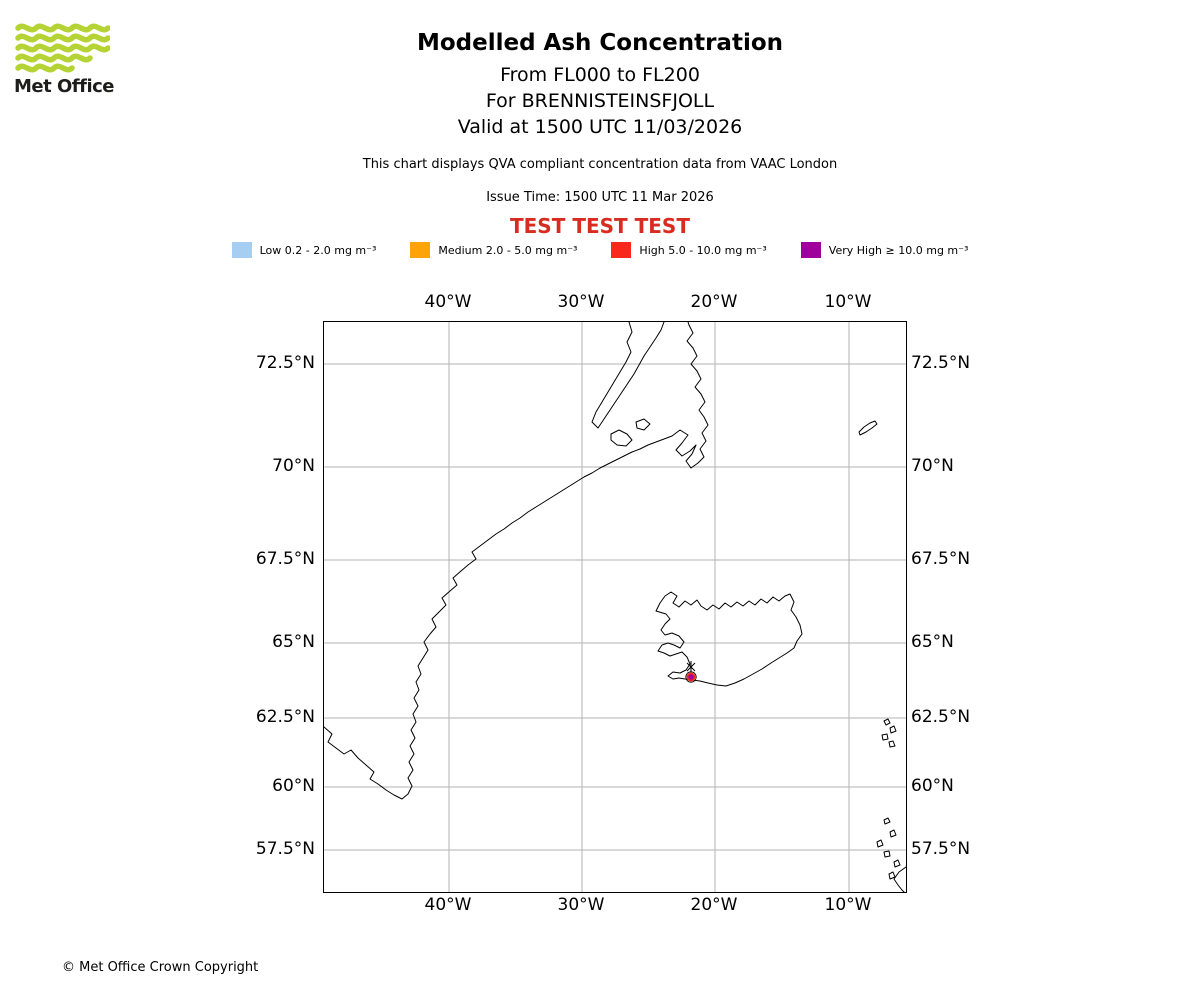  What do you see at coordinates (898, 250) in the screenshot?
I see `legend-label-very-high: Very High ≥ 10.0 mg m⁻³` at bounding box center [898, 250].